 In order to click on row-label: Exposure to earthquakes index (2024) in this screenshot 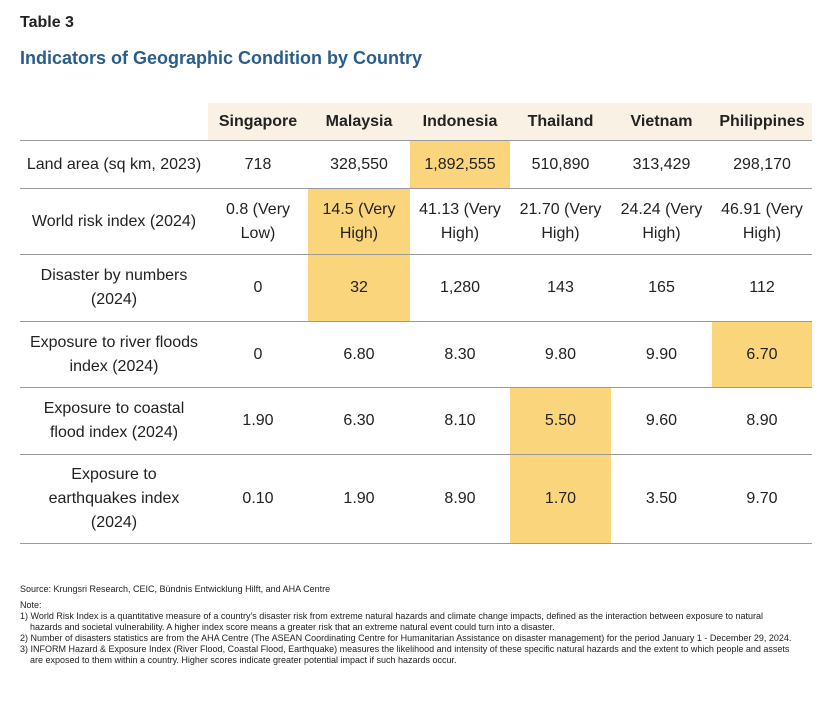, I will do `click(114, 499)`.